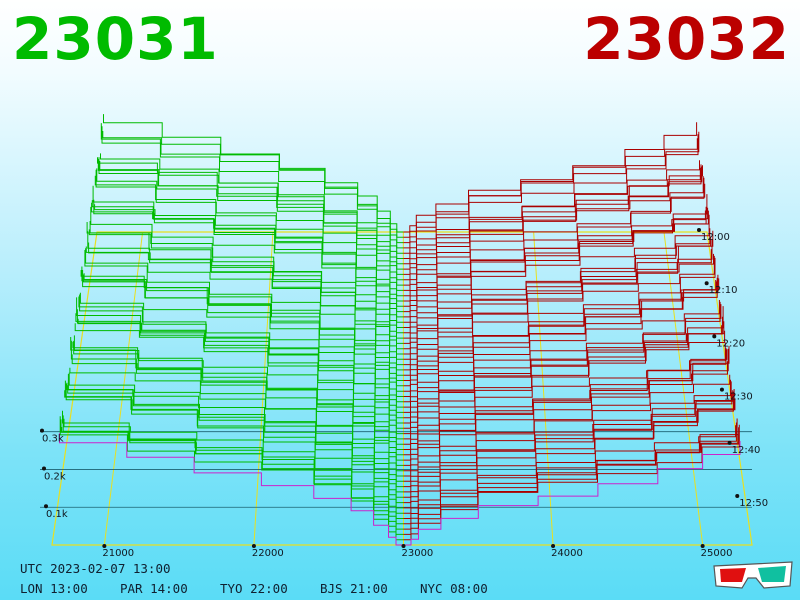  What do you see at coordinates (567, 553) in the screenshot?
I see `price-tick-label: 24000` at bounding box center [567, 553].